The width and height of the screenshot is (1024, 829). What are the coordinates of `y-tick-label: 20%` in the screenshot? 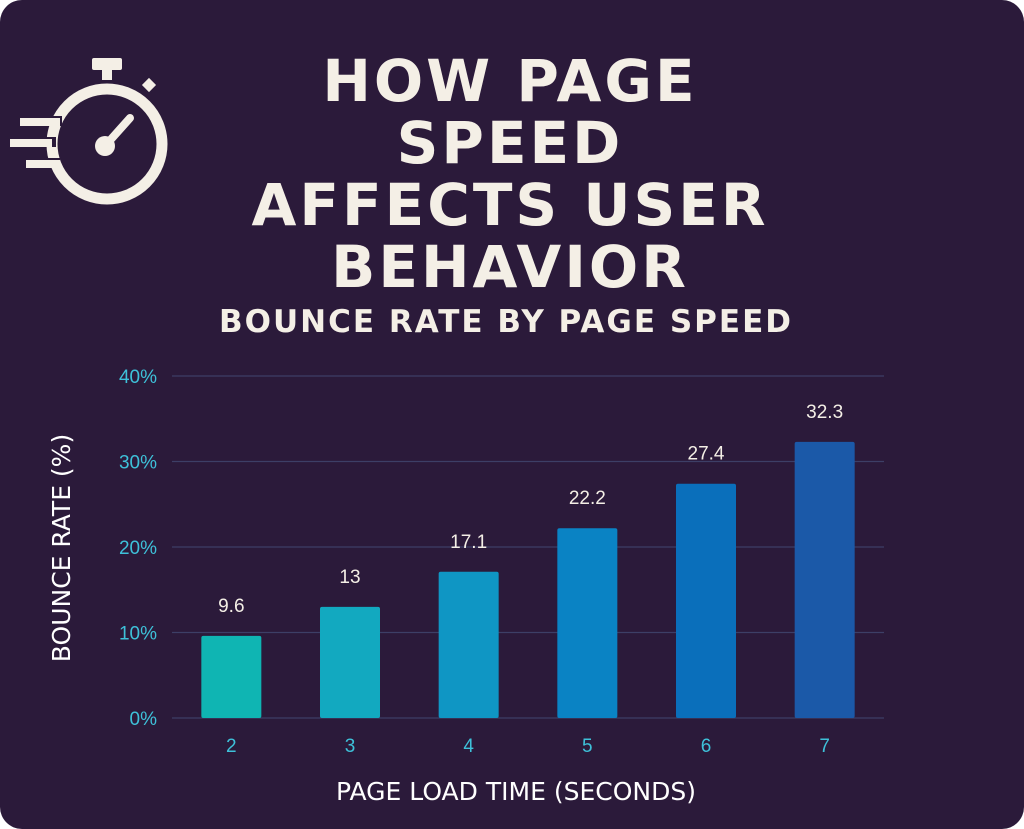 It's located at (138, 548).